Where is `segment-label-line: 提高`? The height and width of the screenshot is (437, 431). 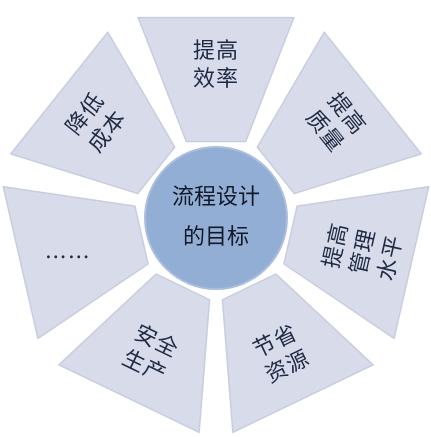
segment-label-line: 提高 is located at coordinates (216, 51).